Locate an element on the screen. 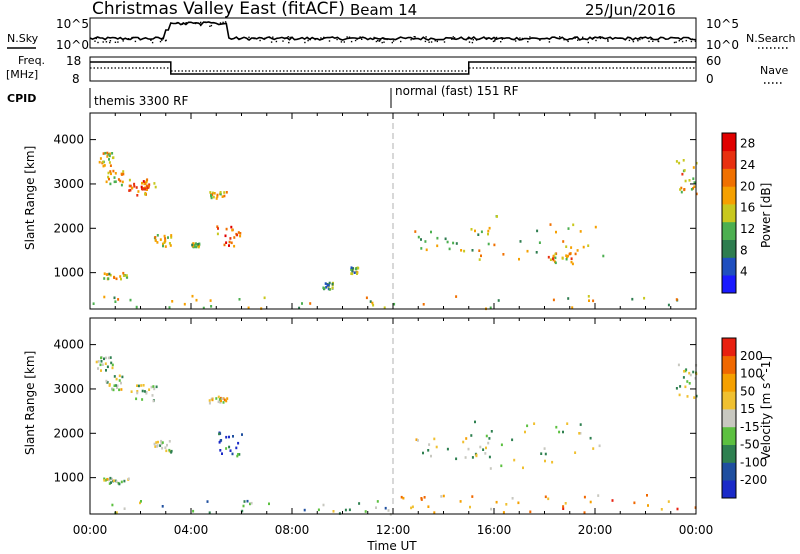 The height and width of the screenshot is (554, 800). y-tick-label: 1000 is located at coordinates (68, 478).